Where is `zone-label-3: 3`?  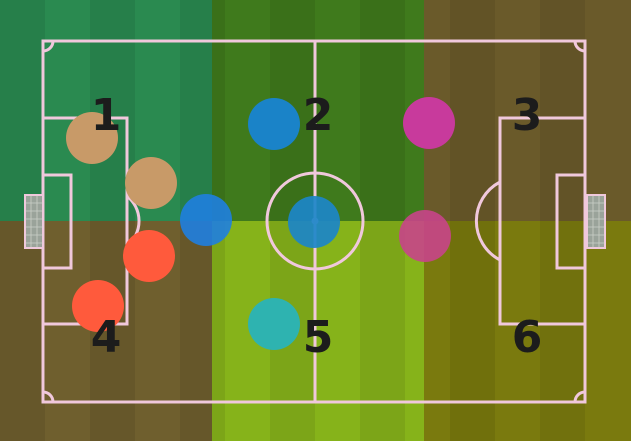 zone-label-3: 3 is located at coordinates (527, 115).